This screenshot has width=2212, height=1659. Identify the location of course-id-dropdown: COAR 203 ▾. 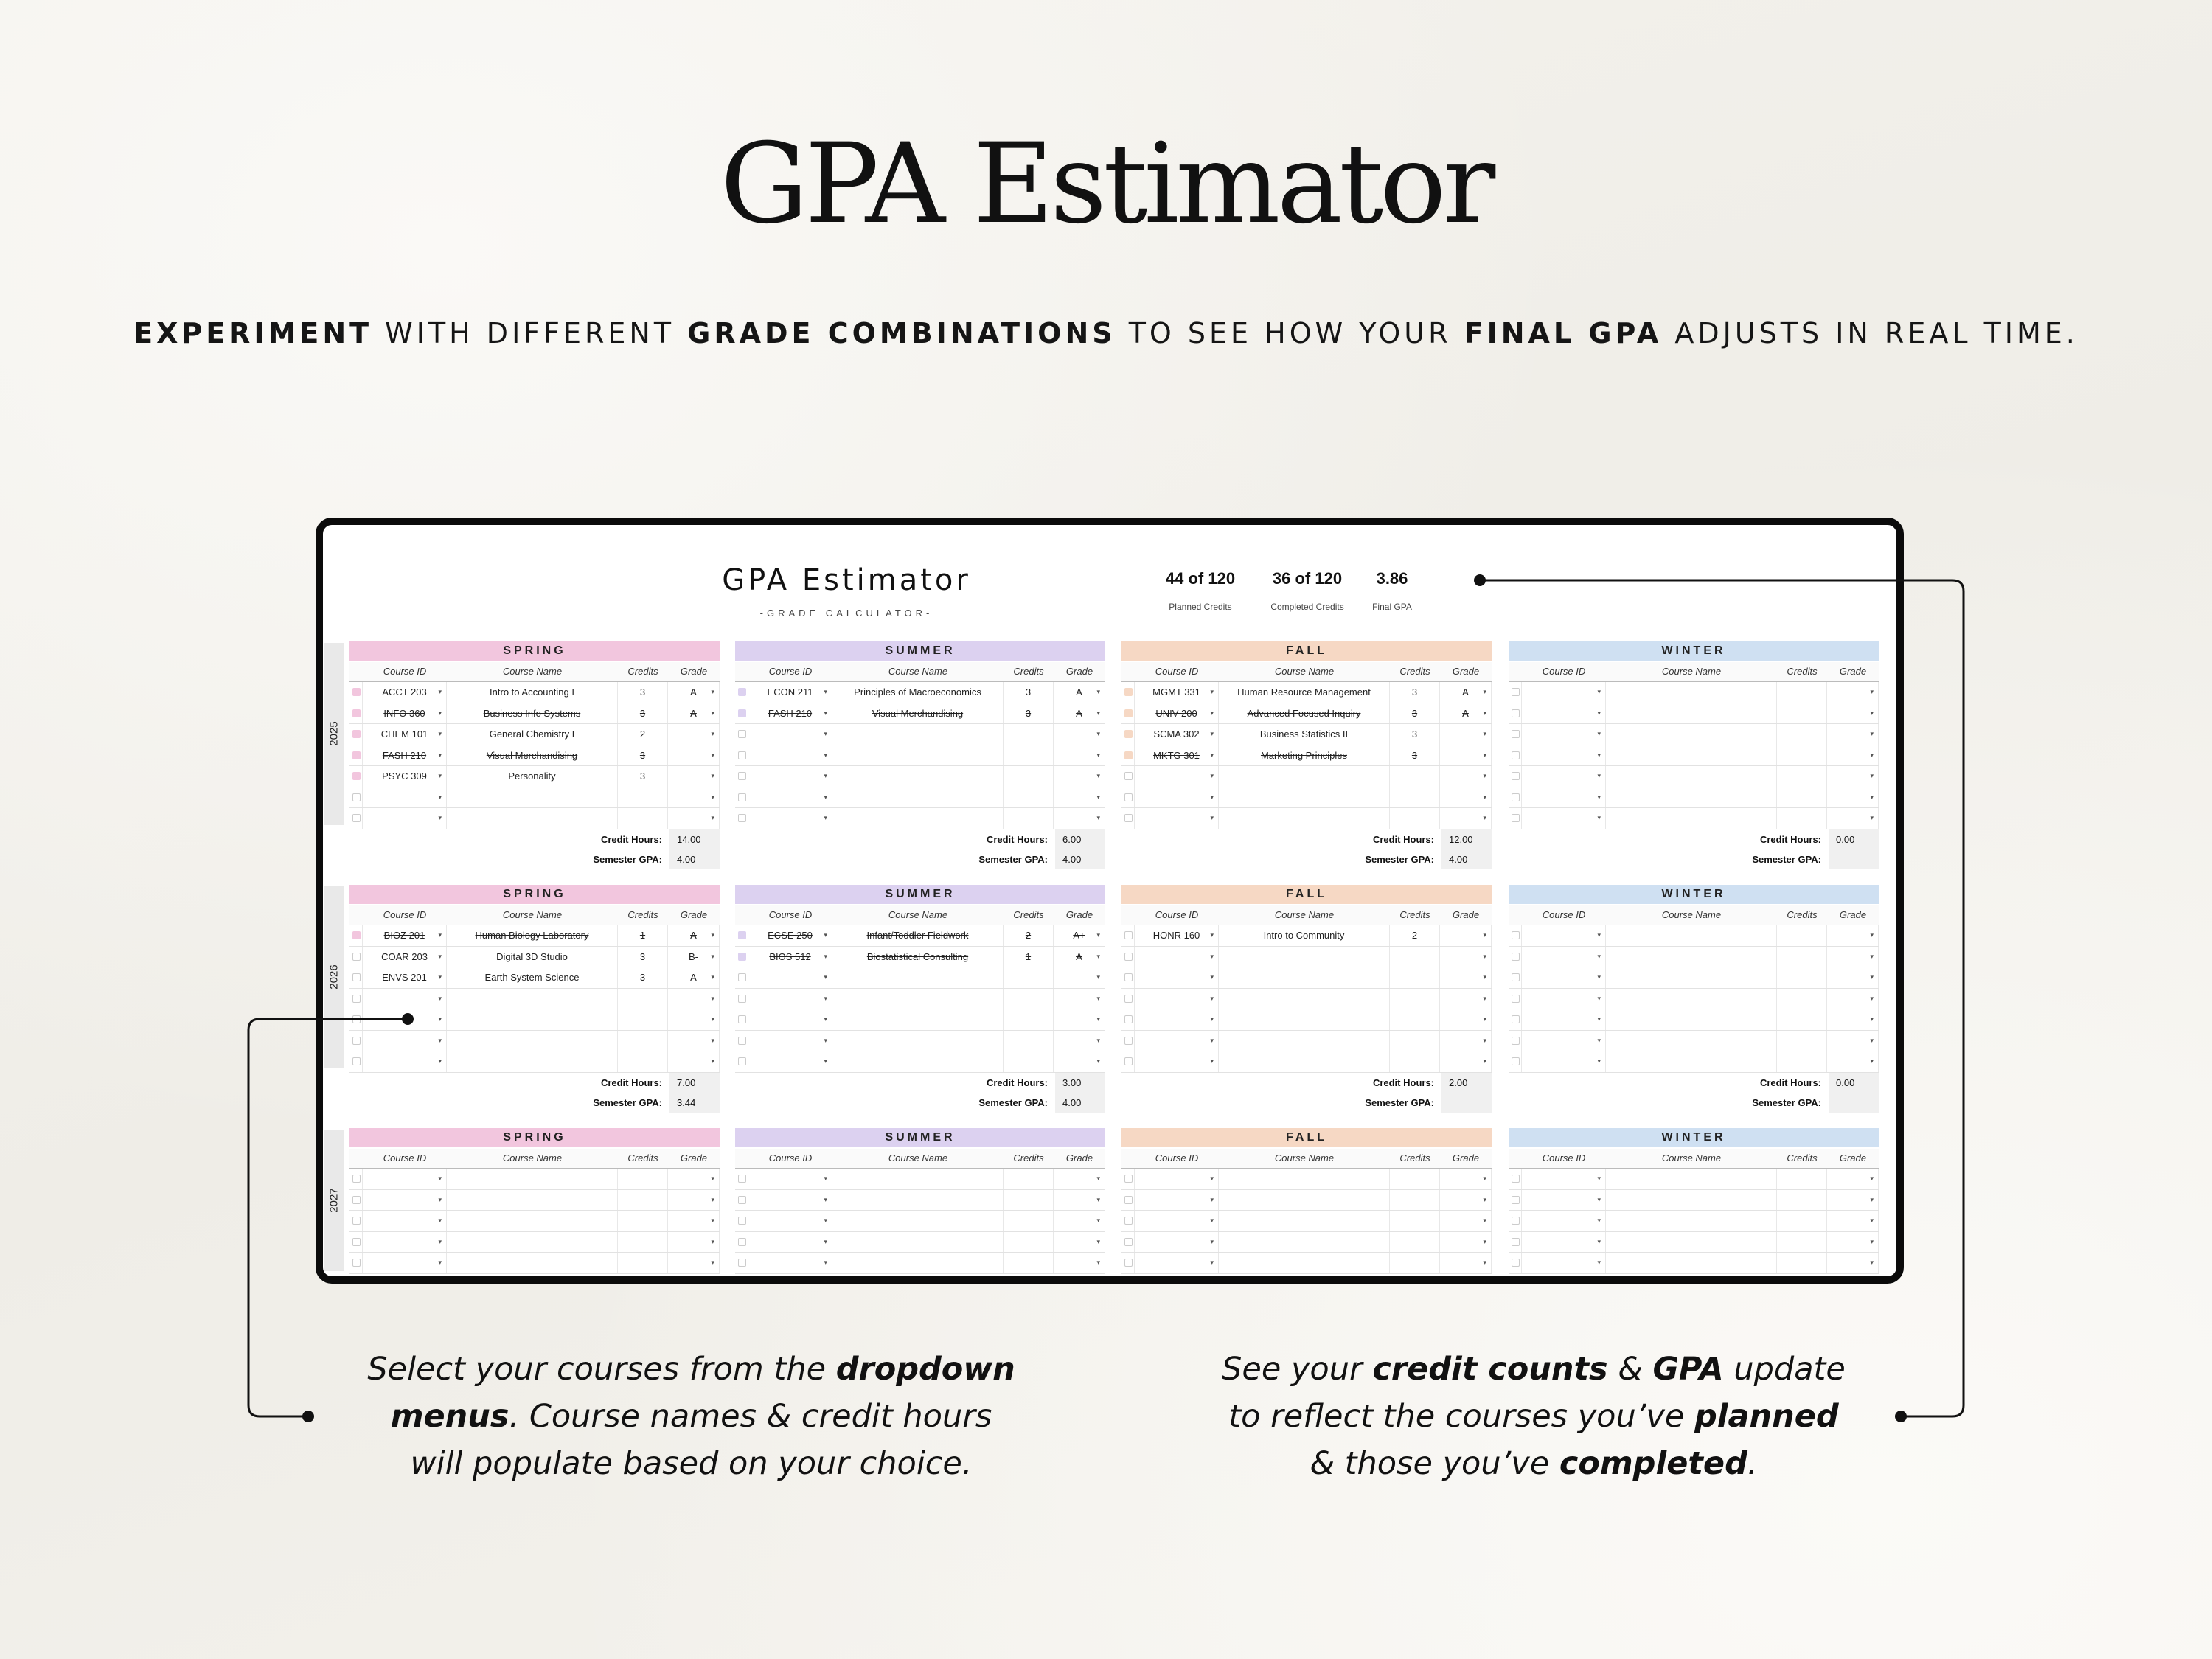
(405, 956).